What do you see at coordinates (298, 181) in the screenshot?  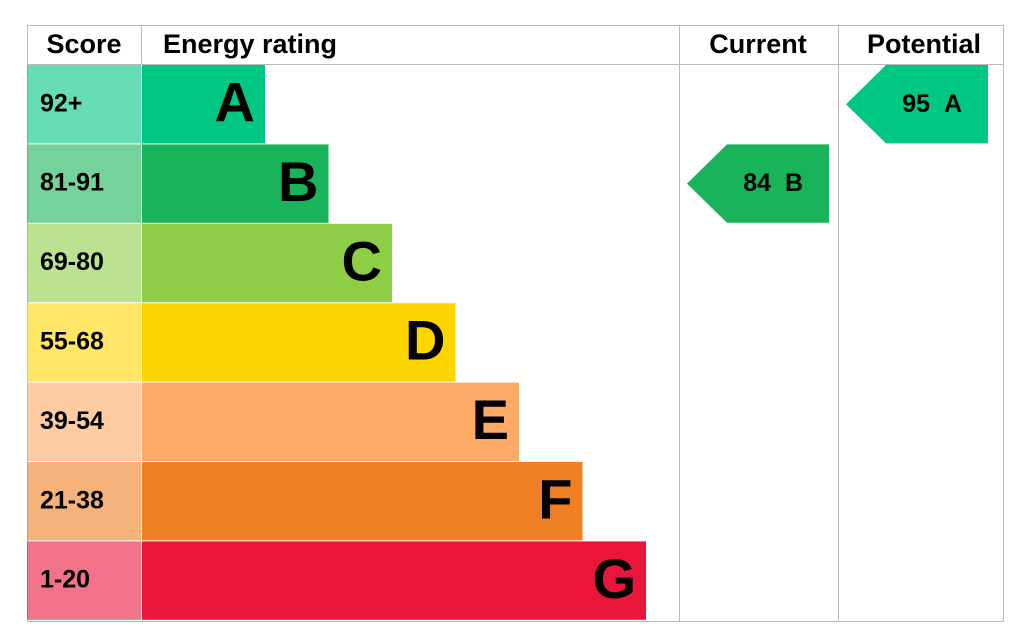 I see `rating-letter: B` at bounding box center [298, 181].